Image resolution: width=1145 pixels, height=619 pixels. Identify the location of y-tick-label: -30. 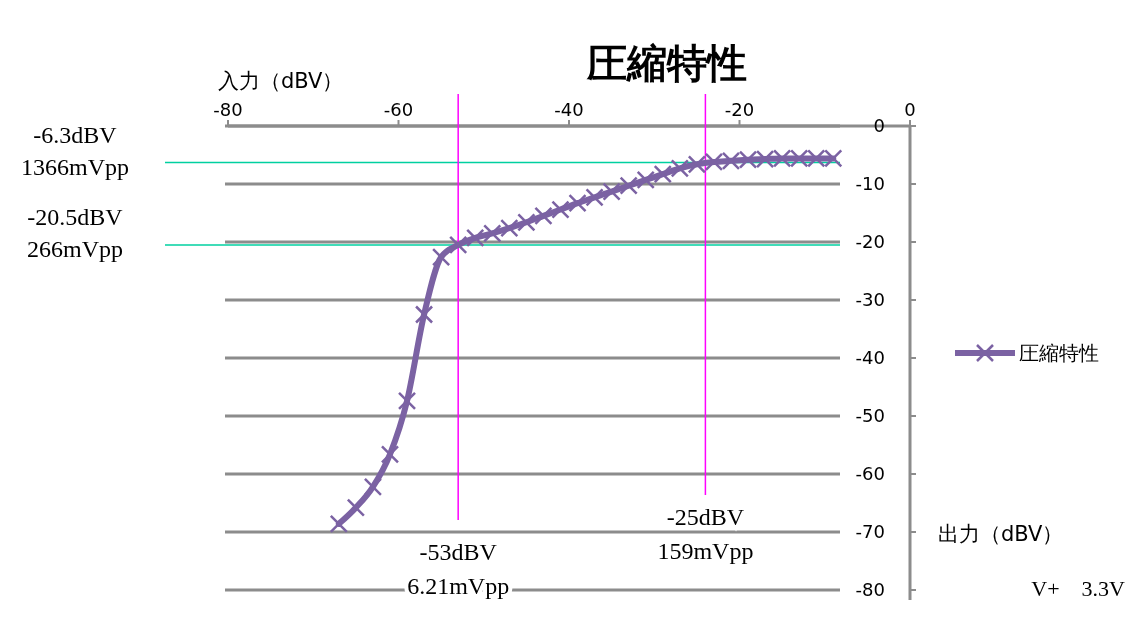
(870, 299).